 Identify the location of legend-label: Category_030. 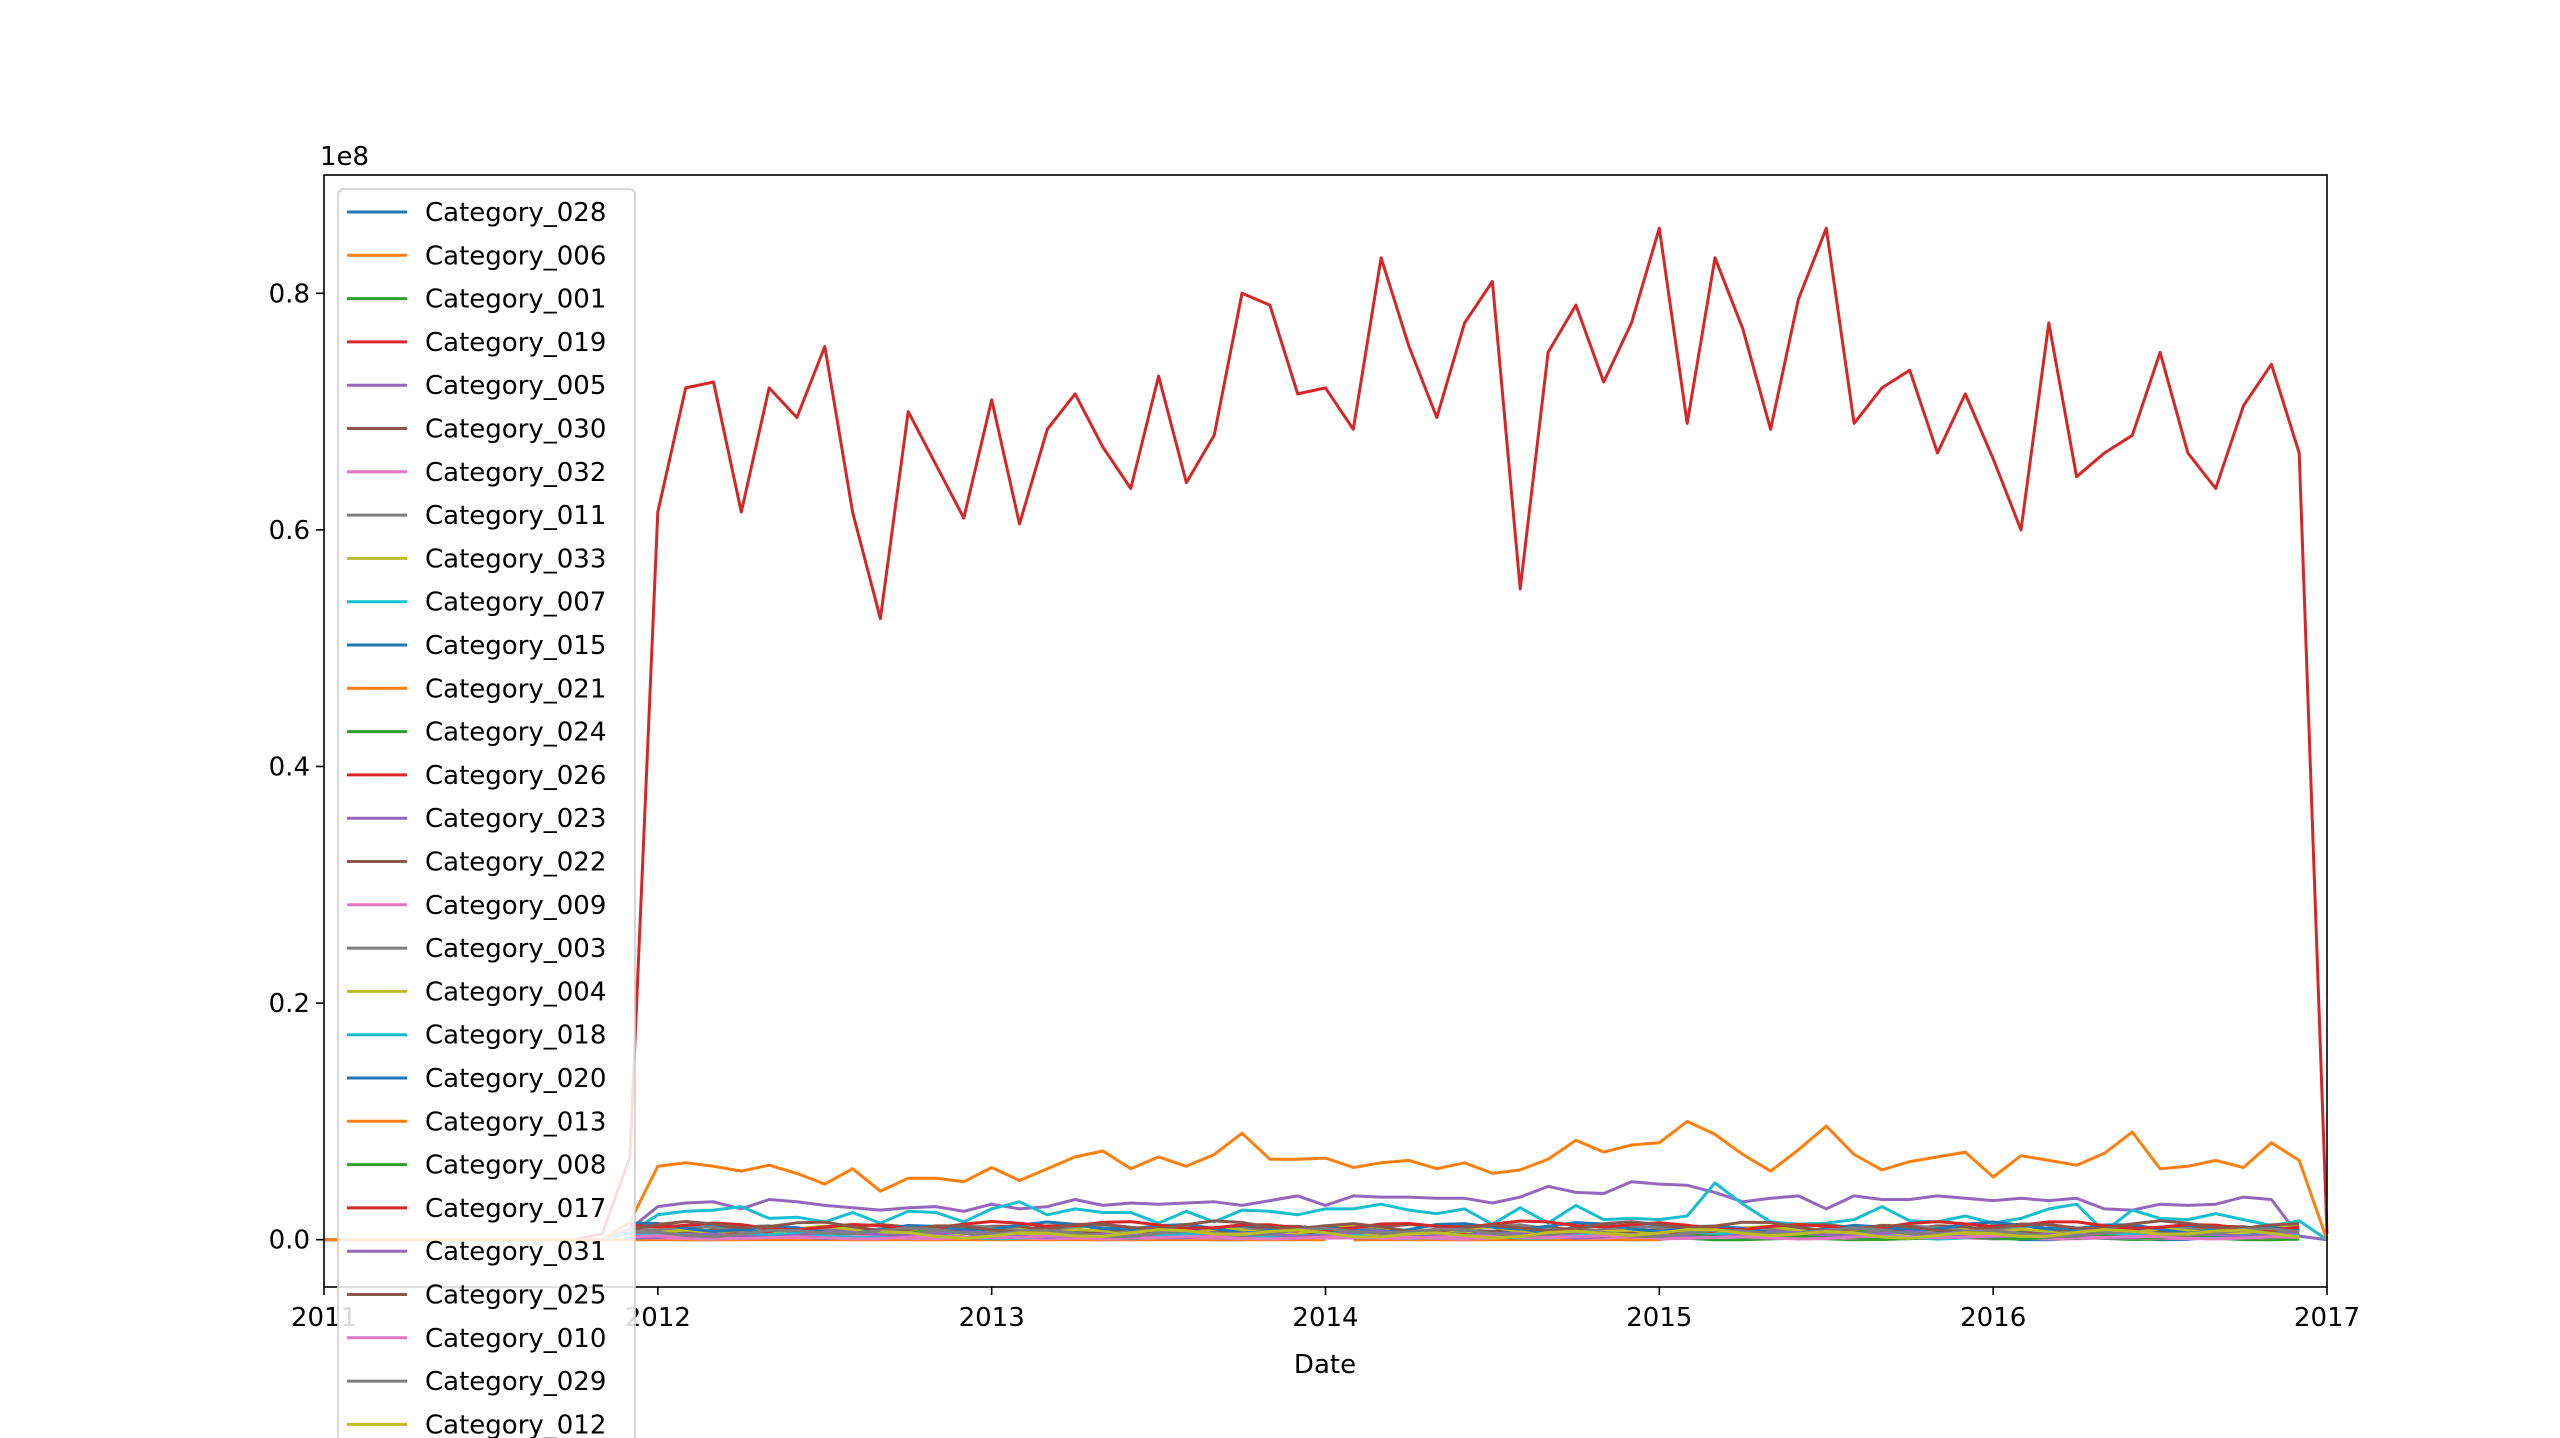
(515, 430).